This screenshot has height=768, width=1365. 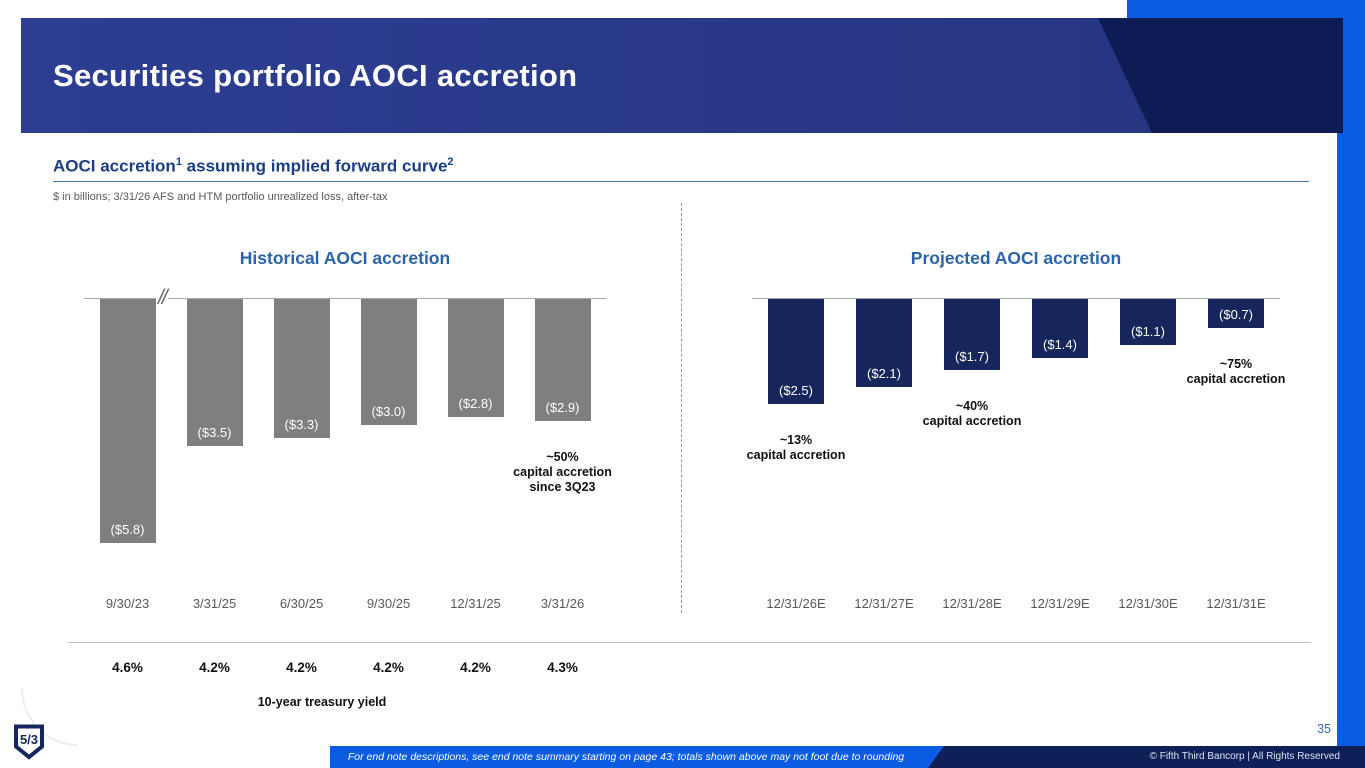 I want to click on logo-text: 5/3, so click(x=29, y=739).